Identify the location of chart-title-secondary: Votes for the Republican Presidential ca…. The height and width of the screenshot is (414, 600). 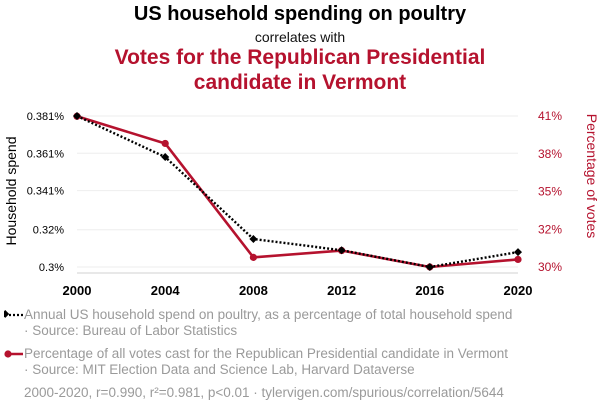
(300, 70).